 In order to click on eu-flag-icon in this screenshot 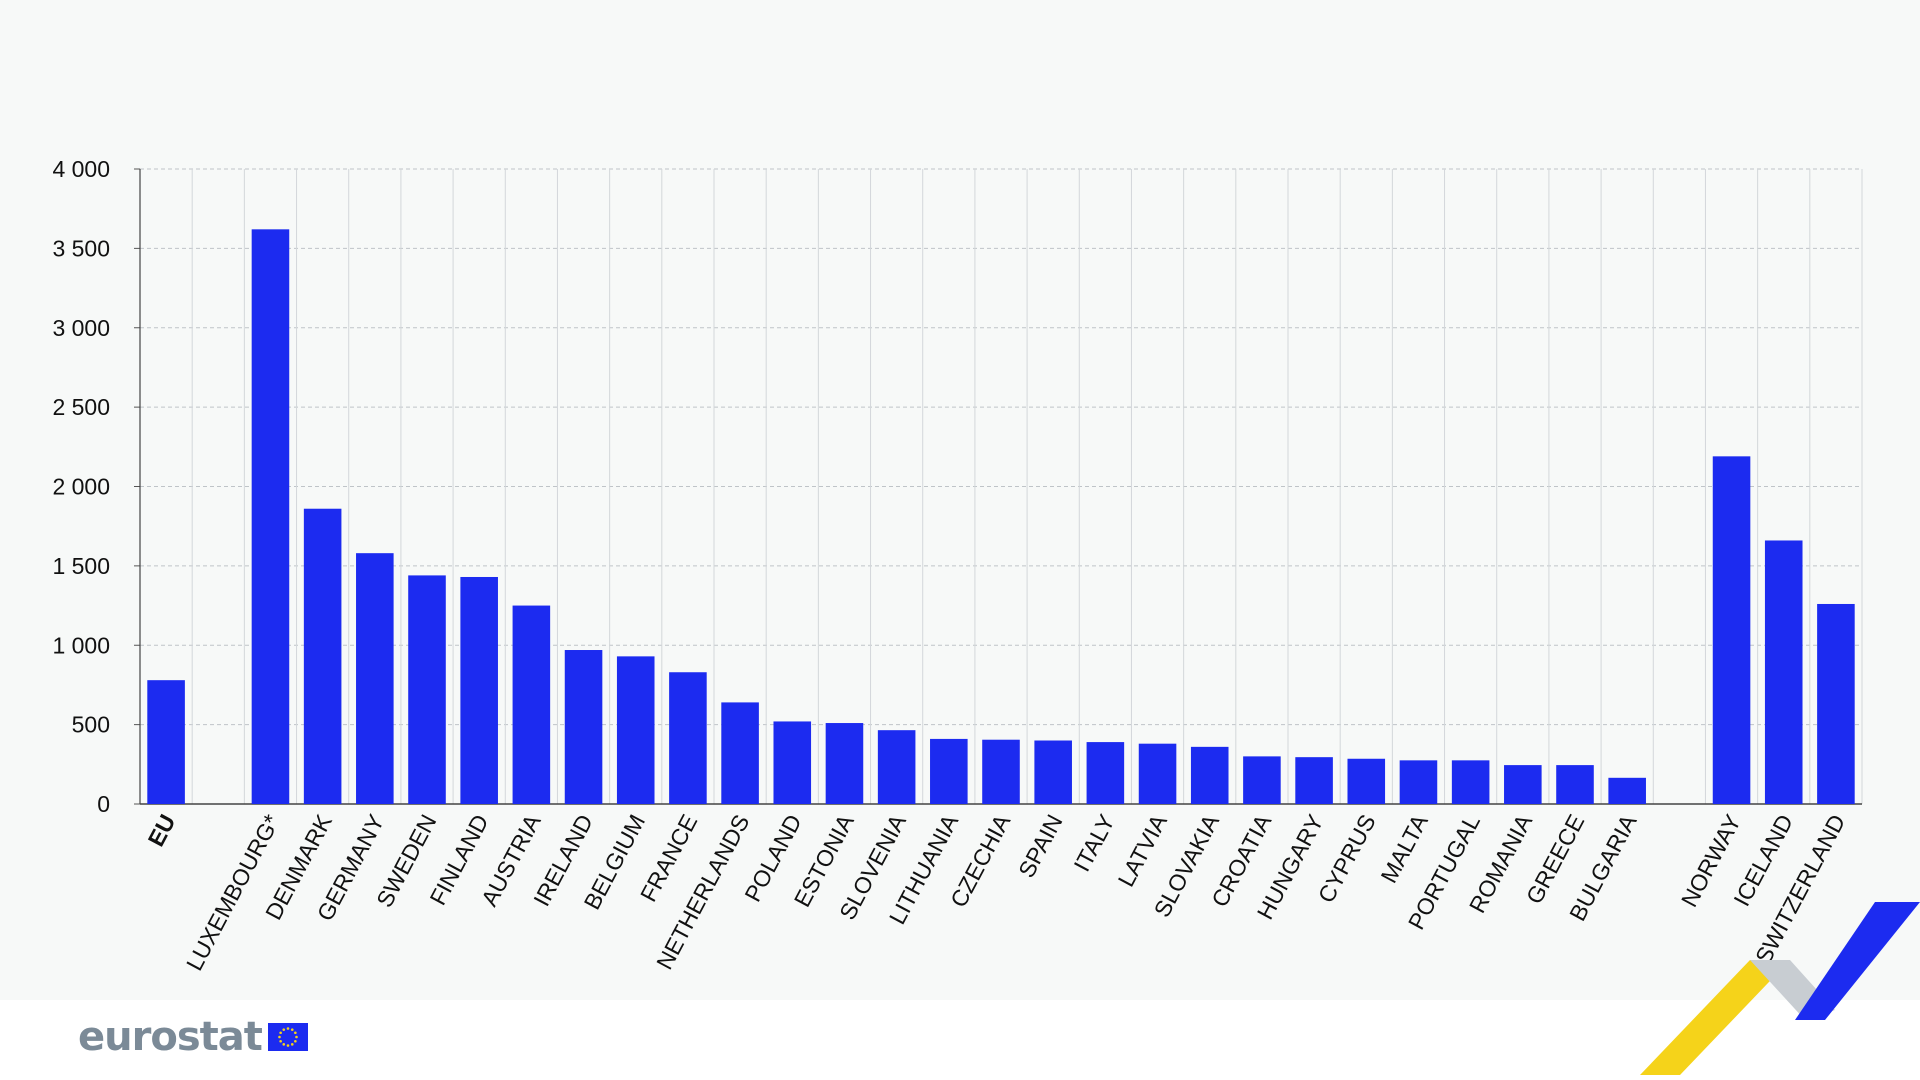, I will do `click(287, 1037)`.